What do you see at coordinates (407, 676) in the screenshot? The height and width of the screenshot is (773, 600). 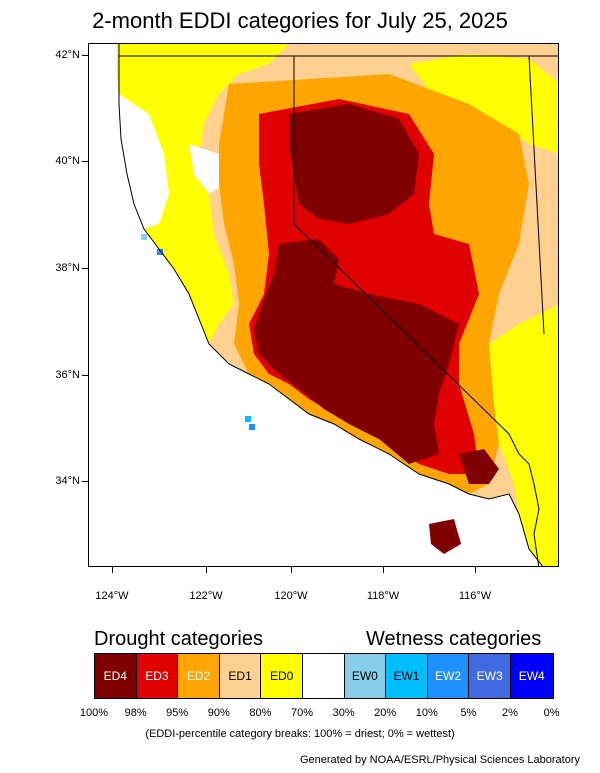 I see `legend-box-ew1: EW1` at bounding box center [407, 676].